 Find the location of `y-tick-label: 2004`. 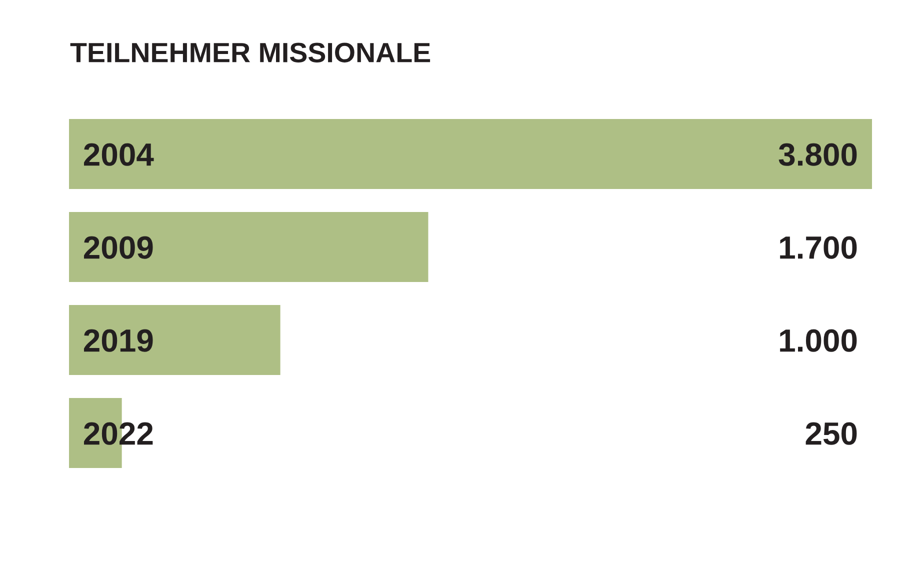

y-tick-label: 2004 is located at coordinates (119, 154).